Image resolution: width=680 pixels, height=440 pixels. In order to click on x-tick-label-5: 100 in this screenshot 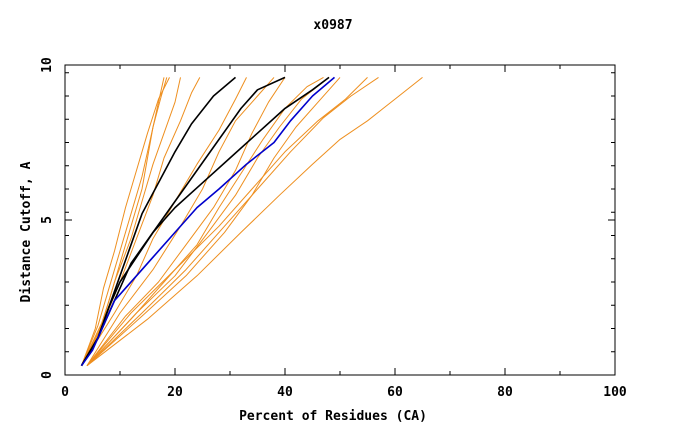, I will do `click(615, 392)`.